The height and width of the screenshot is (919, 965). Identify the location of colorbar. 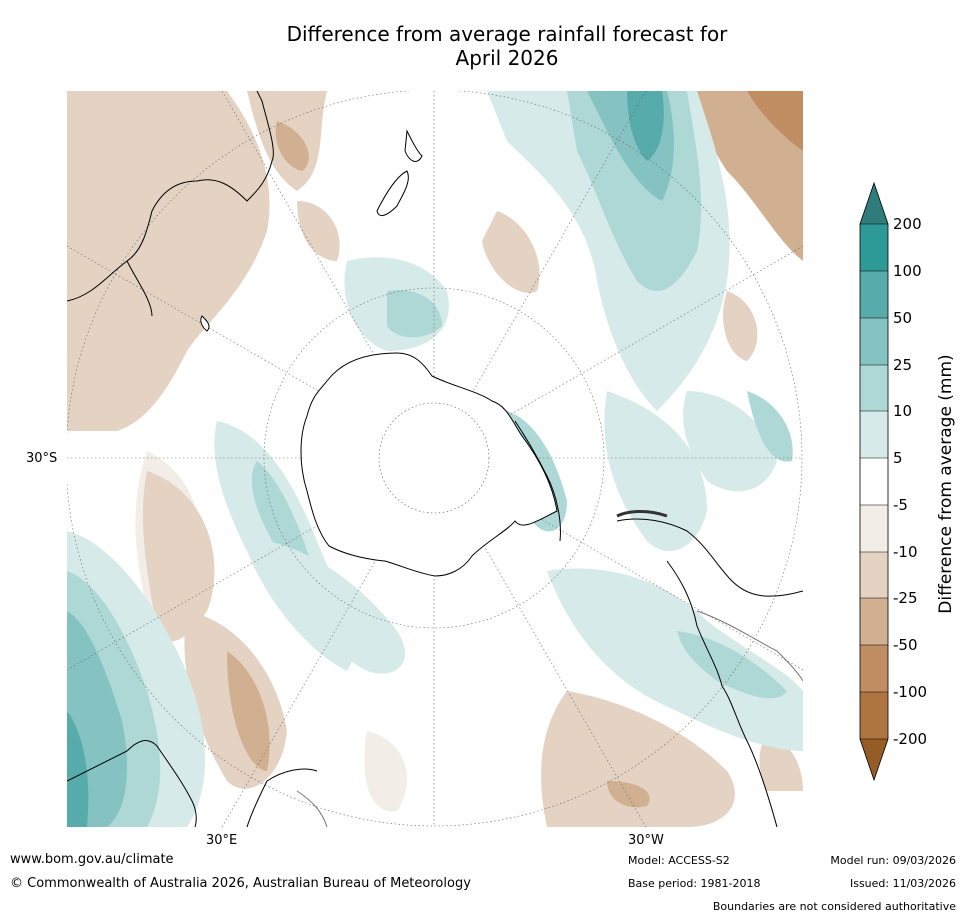
(874, 481).